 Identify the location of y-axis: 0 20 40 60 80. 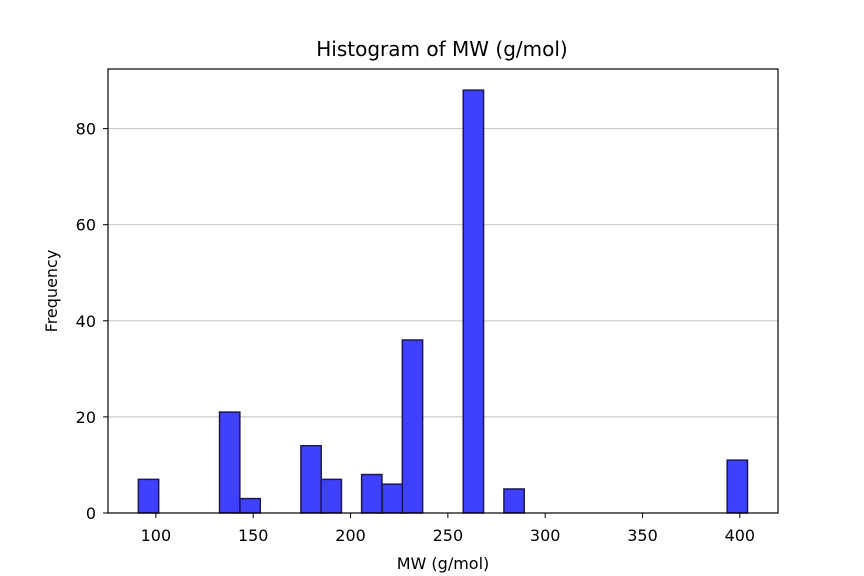
(92, 321).